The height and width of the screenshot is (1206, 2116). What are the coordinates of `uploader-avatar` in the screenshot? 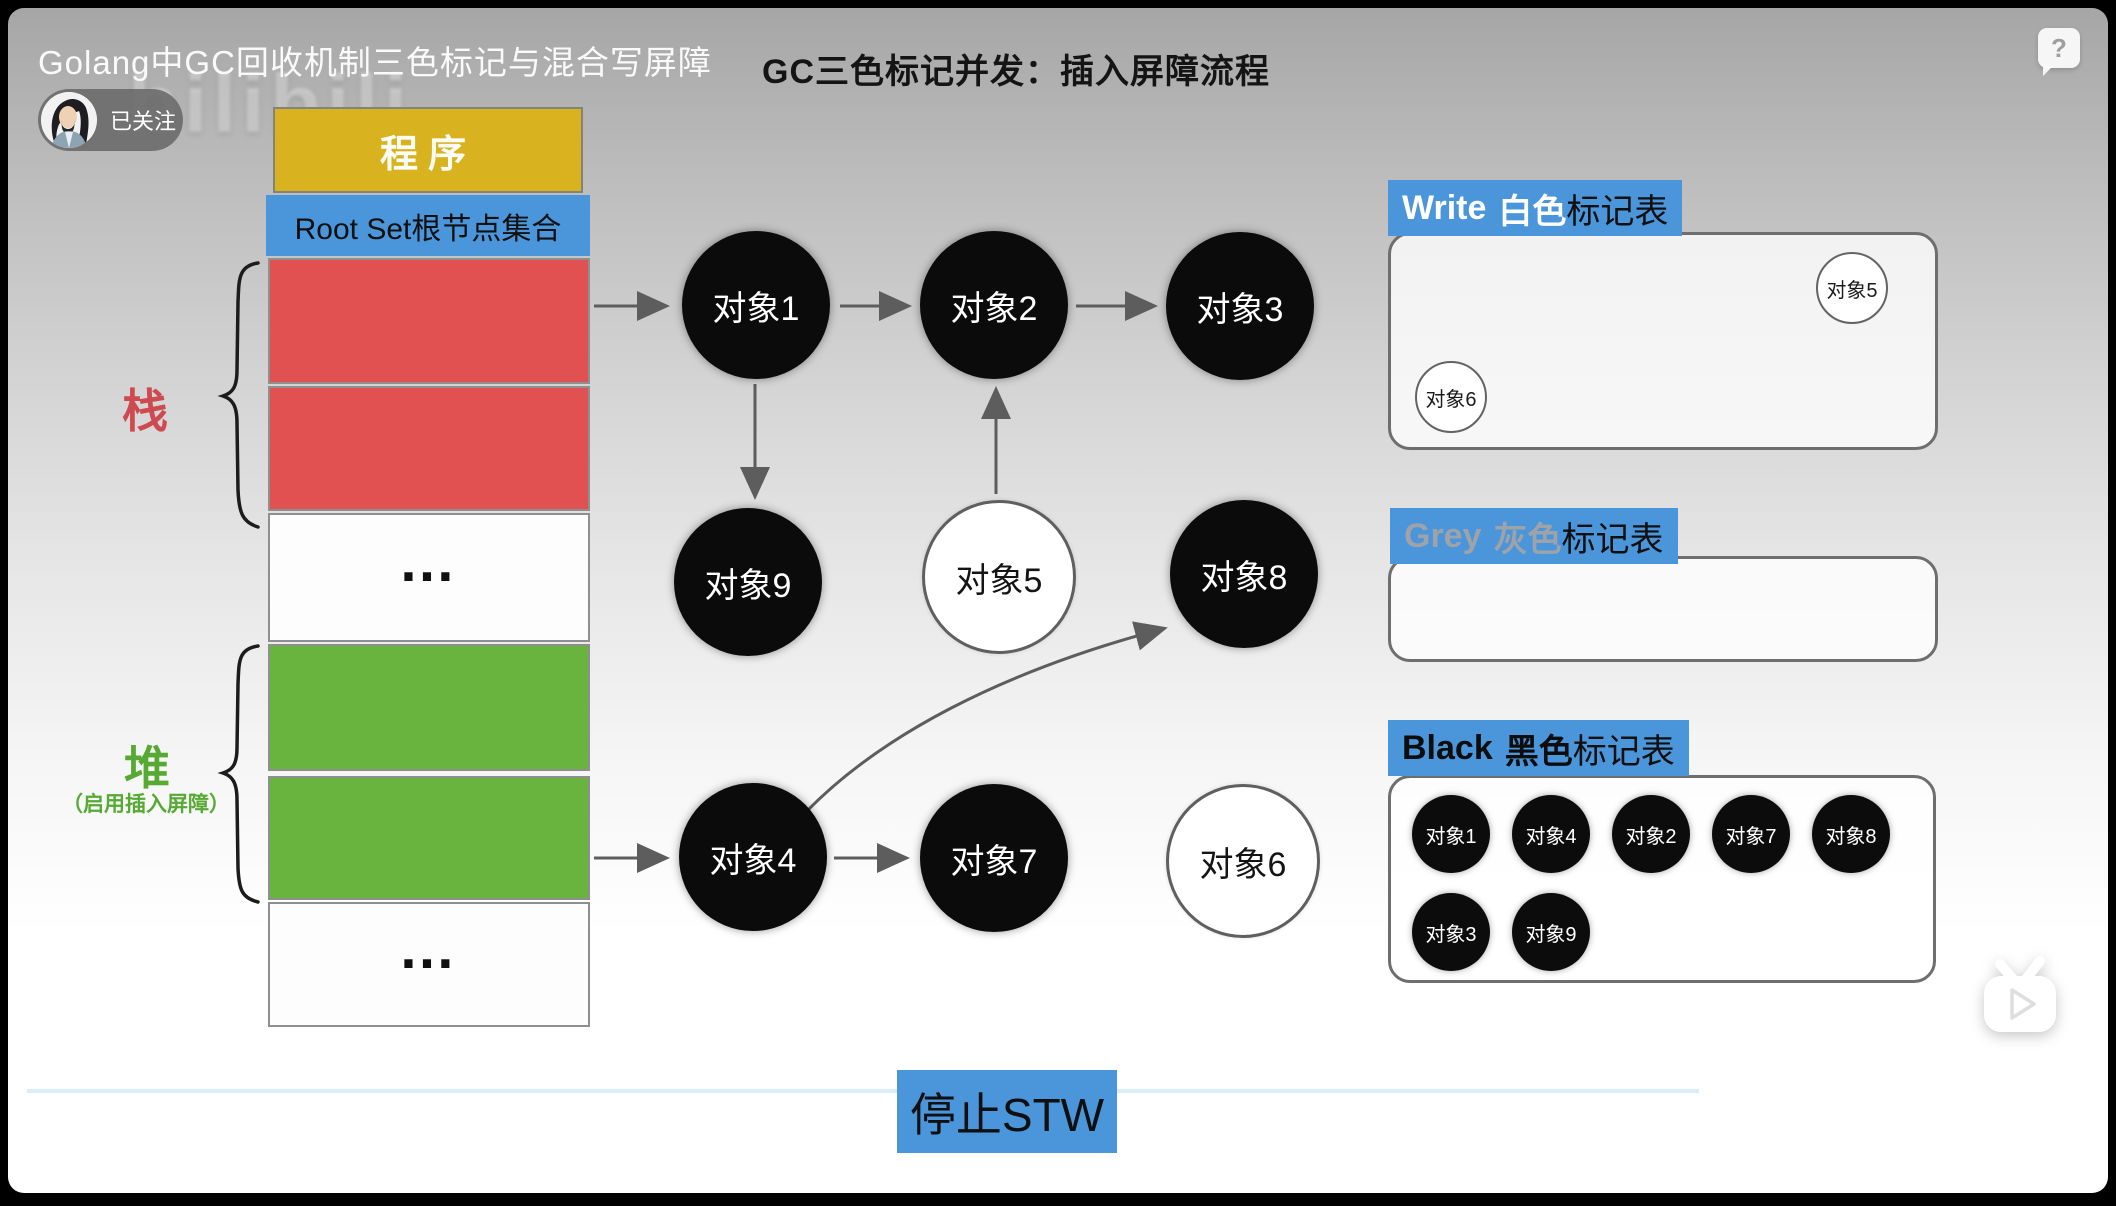 It's located at (69, 120).